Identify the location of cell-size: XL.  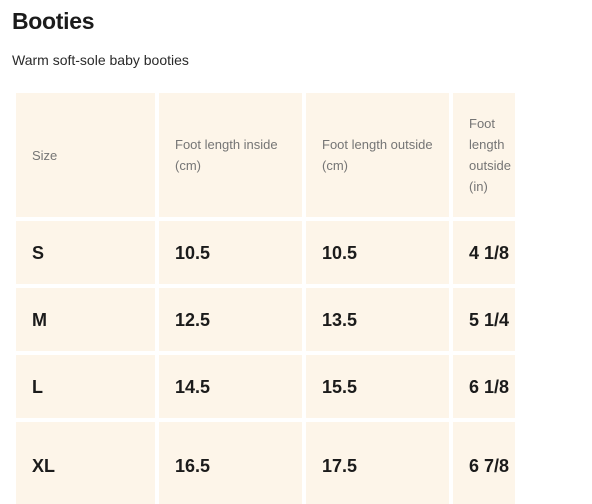
(85, 463).